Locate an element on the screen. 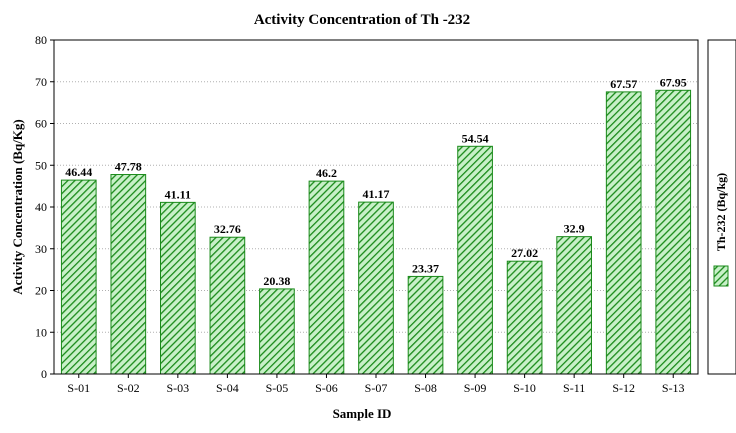  x-axis-title: Sample ID is located at coordinates (362, 413).